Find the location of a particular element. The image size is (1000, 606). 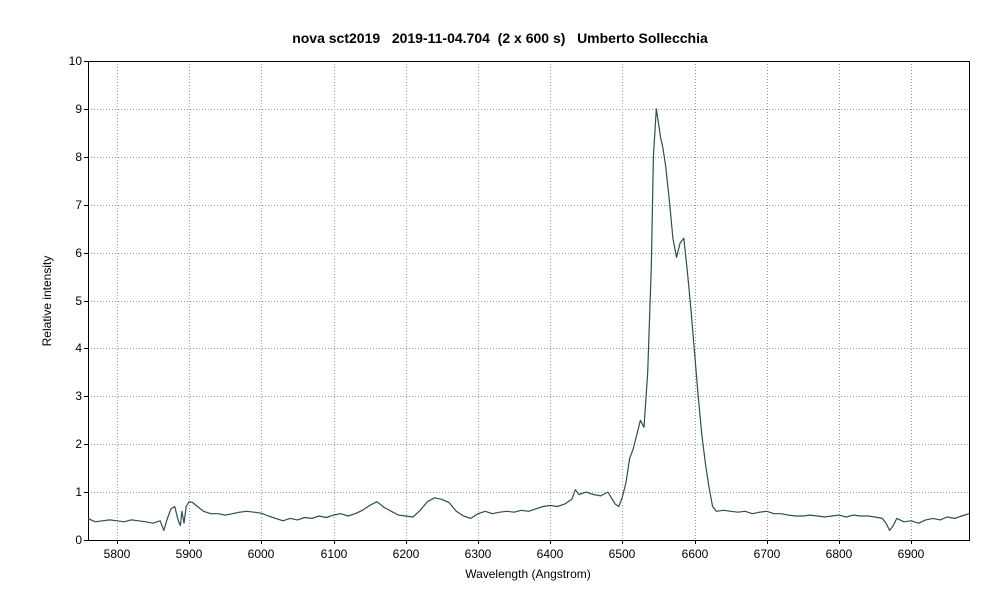

x-axis-label: Wavelength (Angstrom) is located at coordinates (528, 574).